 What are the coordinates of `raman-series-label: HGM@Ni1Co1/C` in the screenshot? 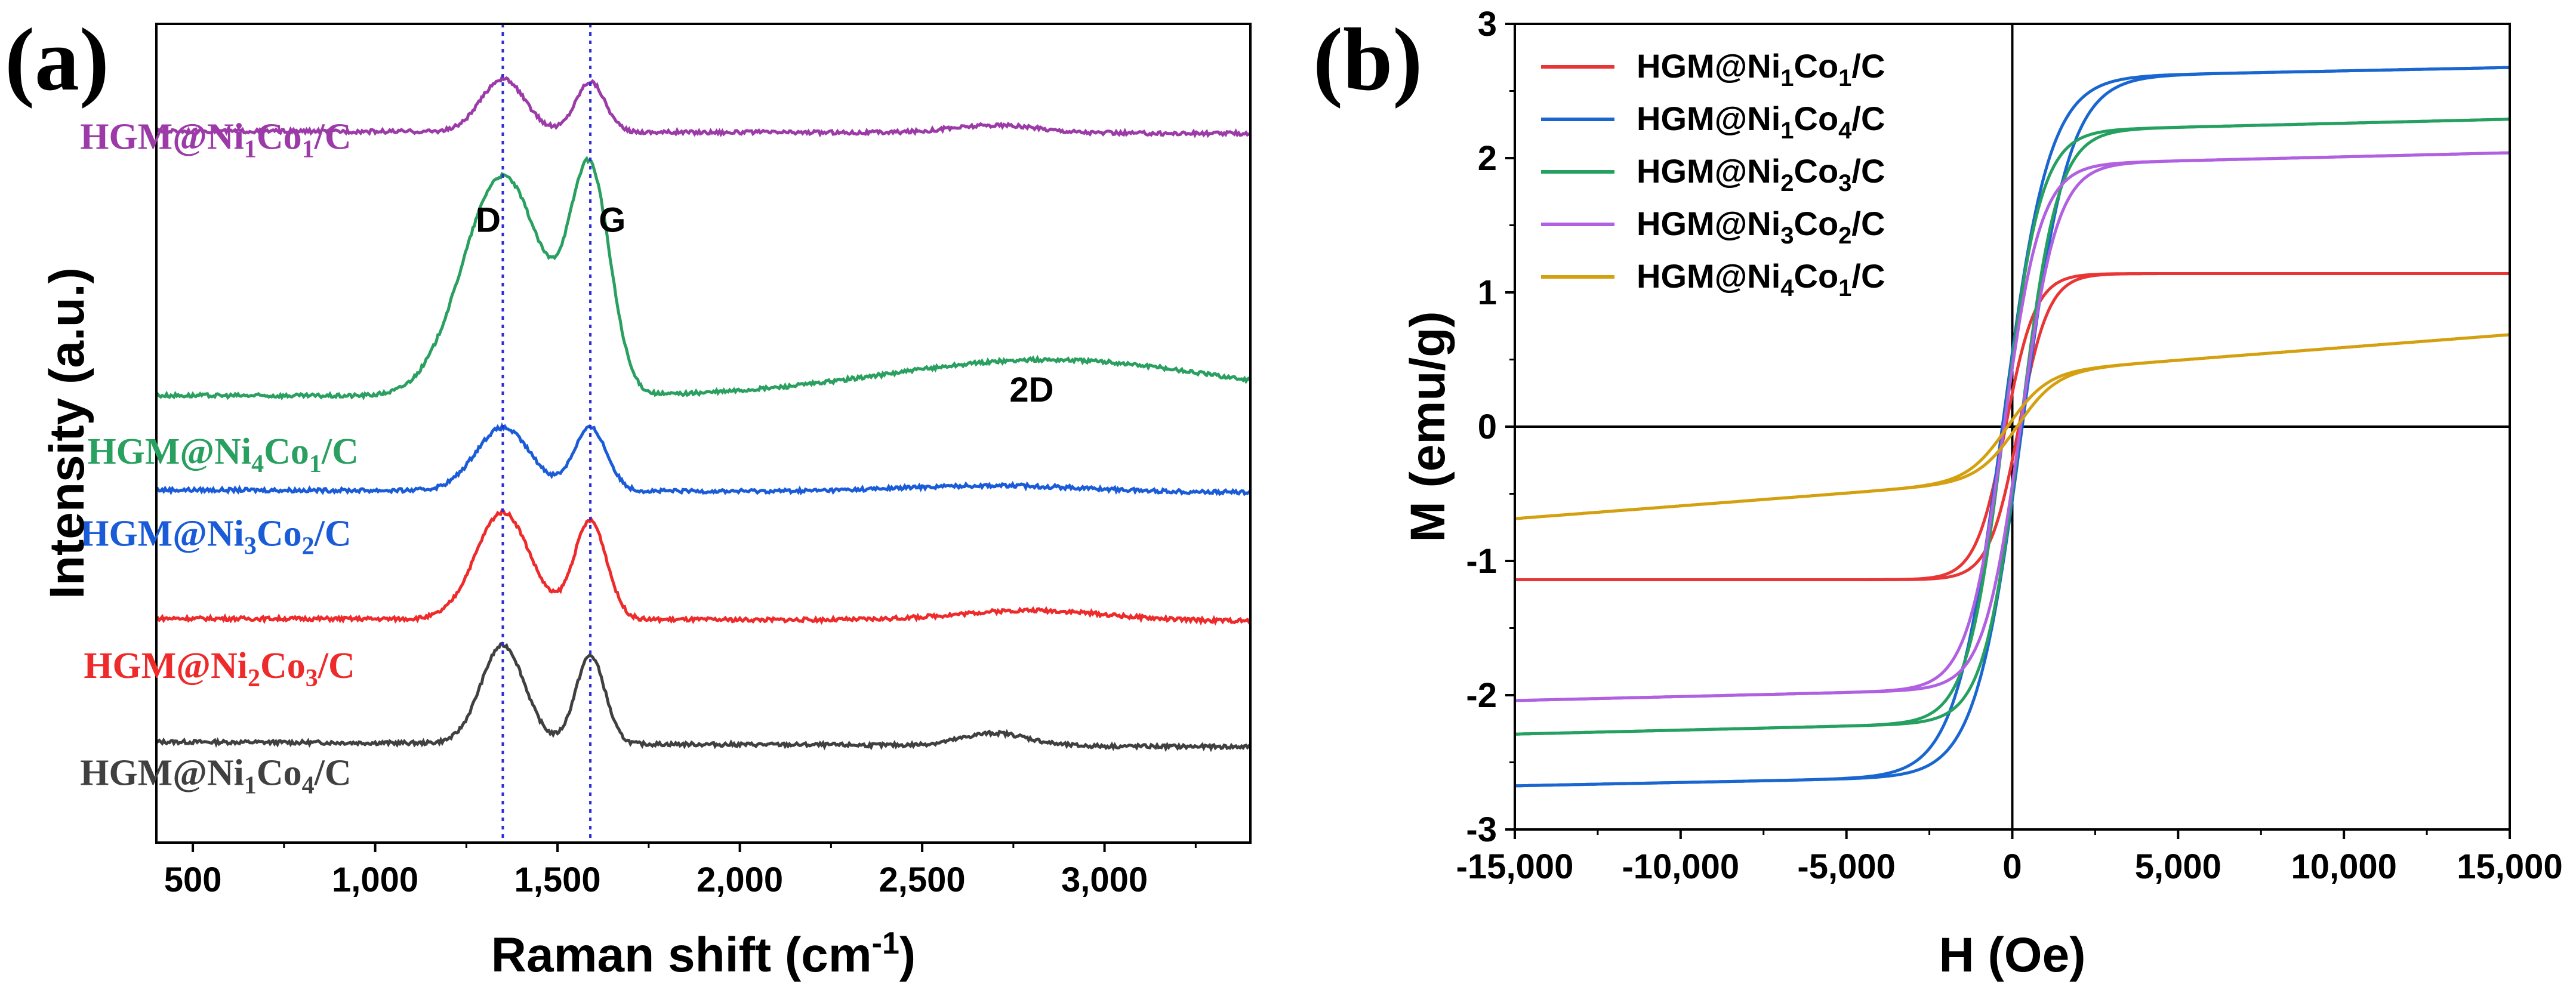 It's located at (215, 139).